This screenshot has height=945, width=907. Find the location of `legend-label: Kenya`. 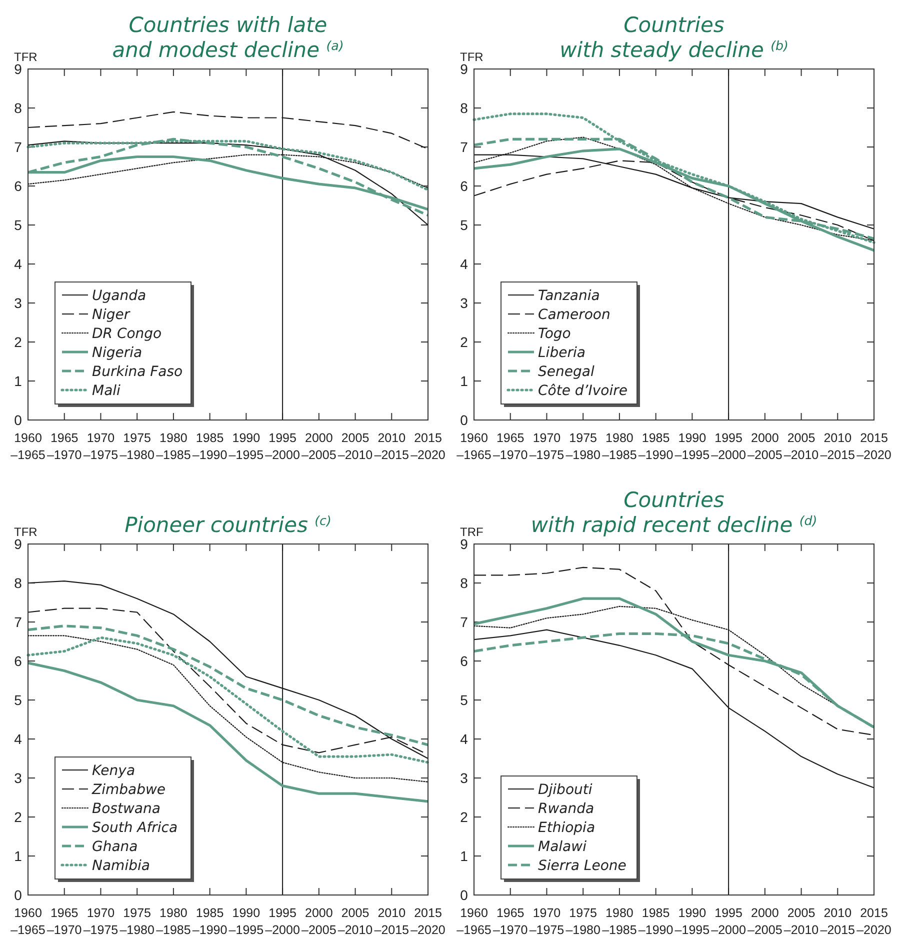

legend-label: Kenya is located at coordinates (114, 770).